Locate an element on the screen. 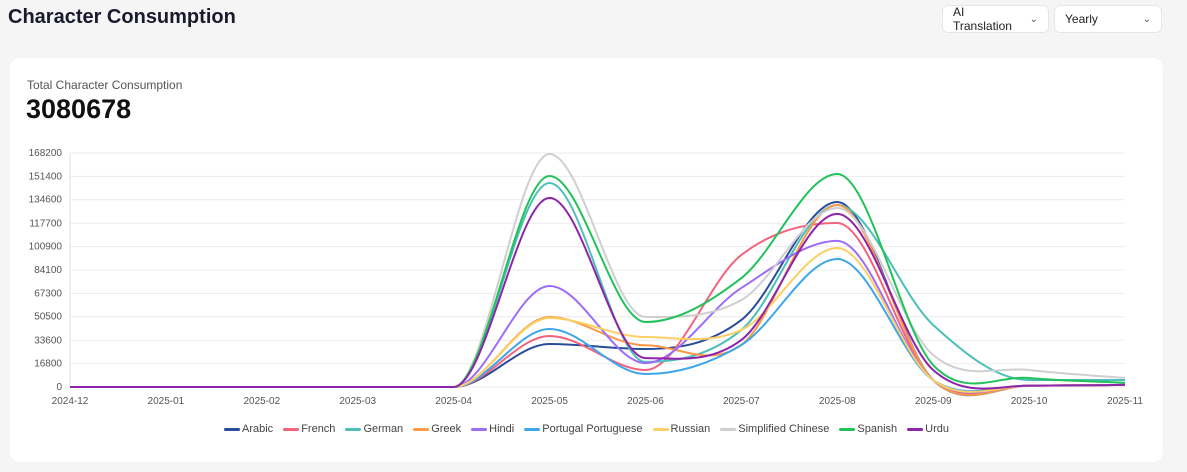 The height and width of the screenshot is (472, 1187). legend-item: French is located at coordinates (309, 429).